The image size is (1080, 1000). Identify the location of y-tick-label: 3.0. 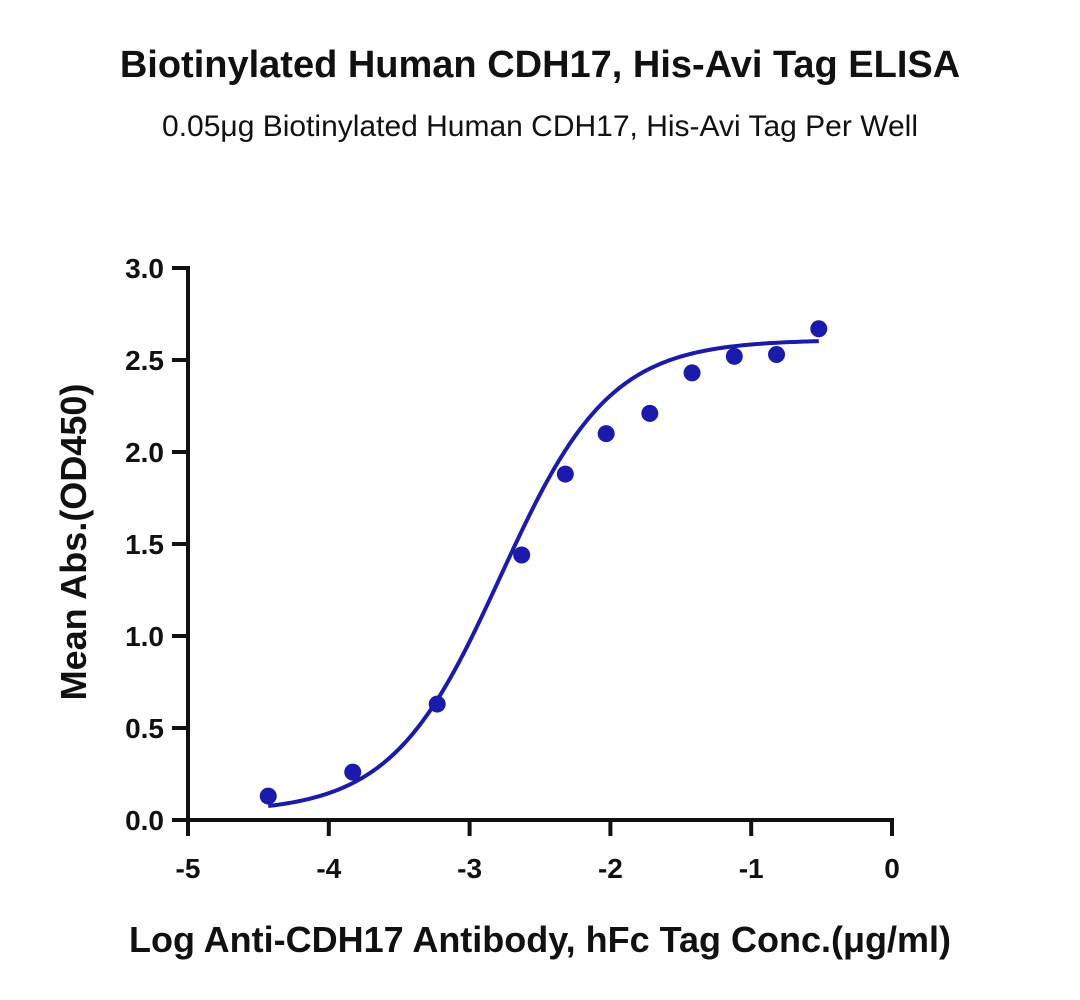
(144, 268).